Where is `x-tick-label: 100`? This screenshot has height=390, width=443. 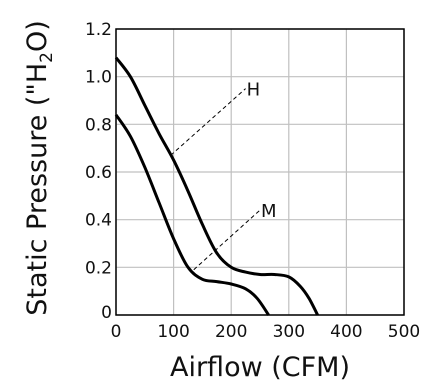 x-tick-label: 100 is located at coordinates (173, 332).